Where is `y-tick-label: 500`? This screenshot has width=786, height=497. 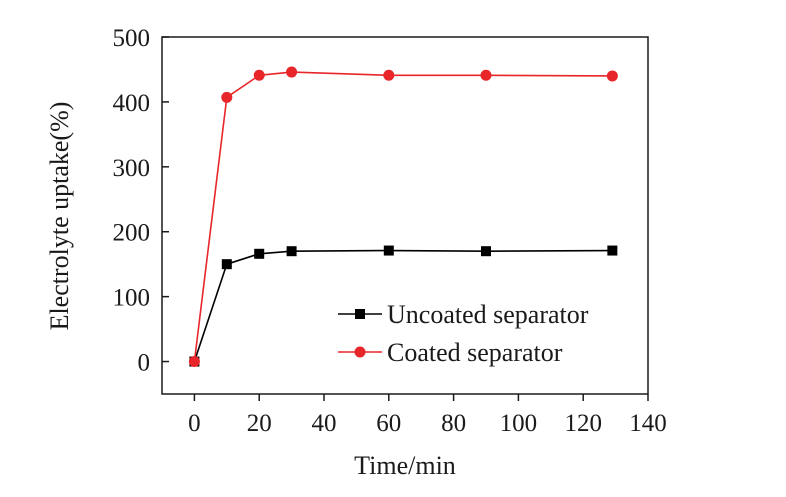
y-tick-label: 500 is located at coordinates (132, 38).